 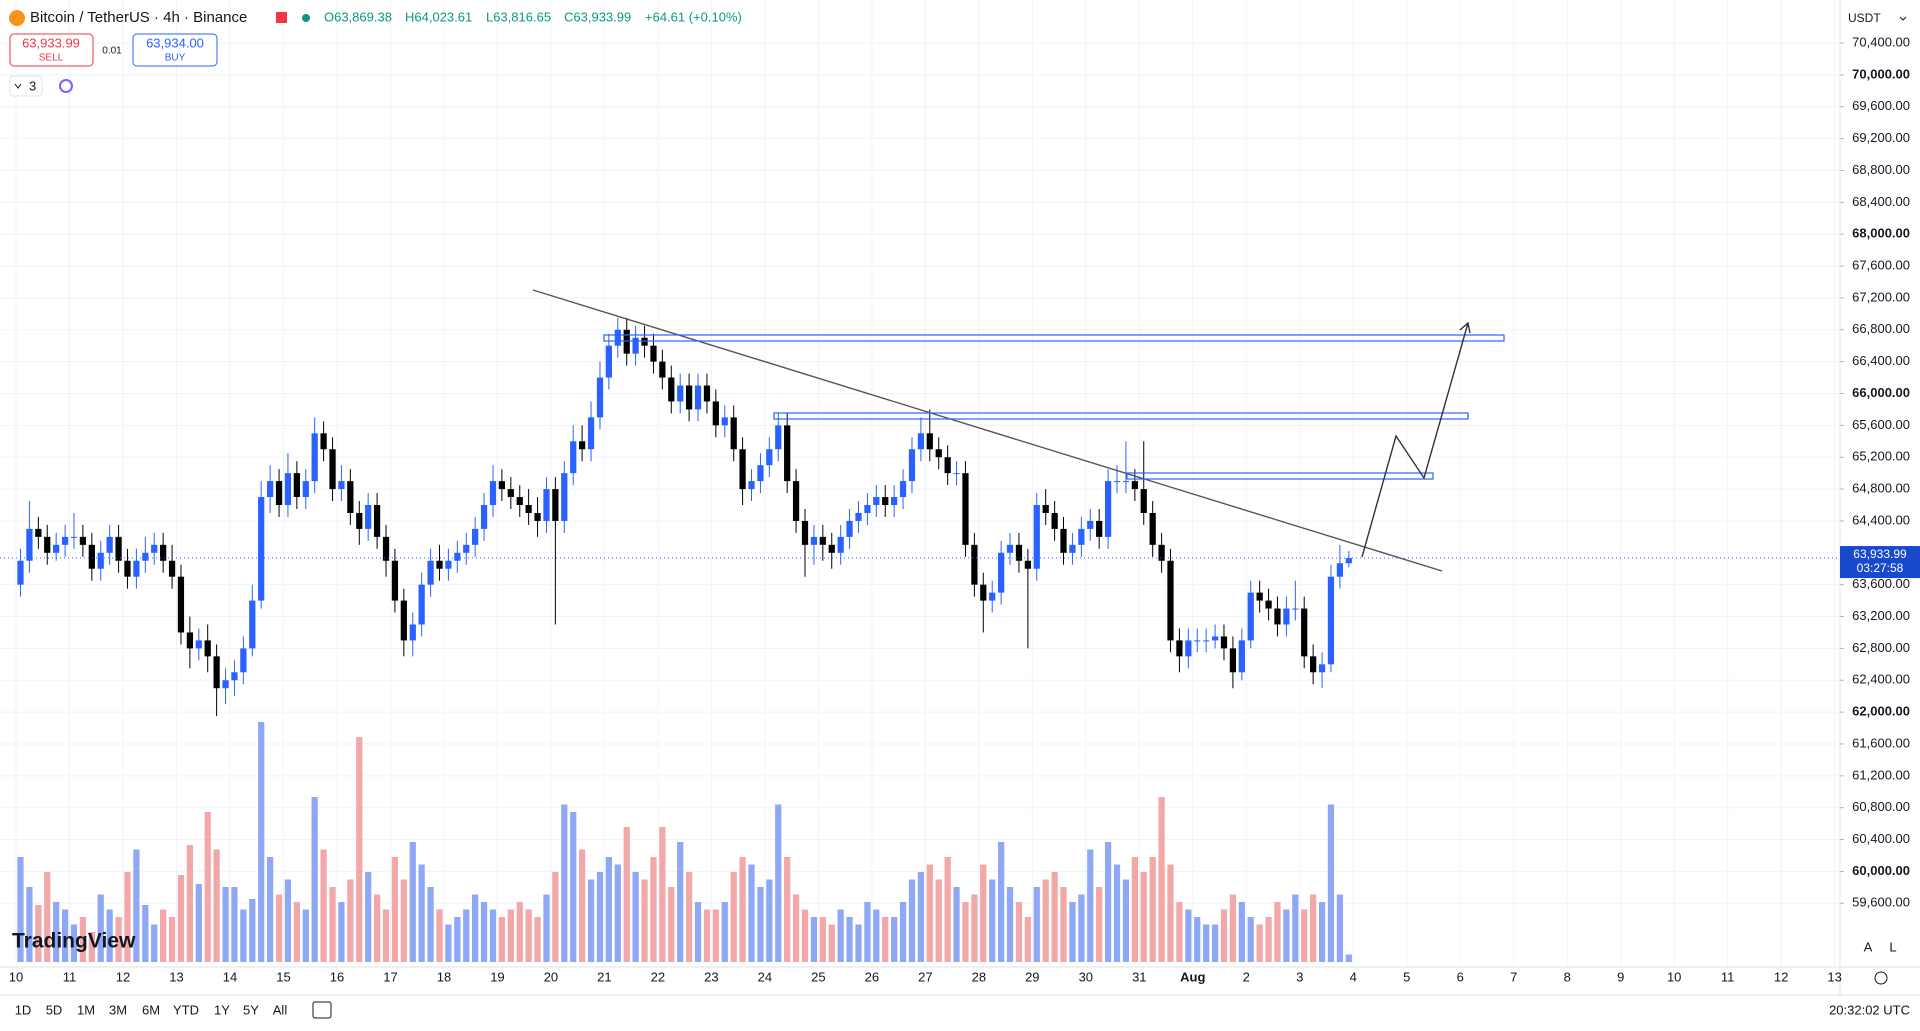 What do you see at coordinates (222, 1009) in the screenshot?
I see `range-button: 1Y` at bounding box center [222, 1009].